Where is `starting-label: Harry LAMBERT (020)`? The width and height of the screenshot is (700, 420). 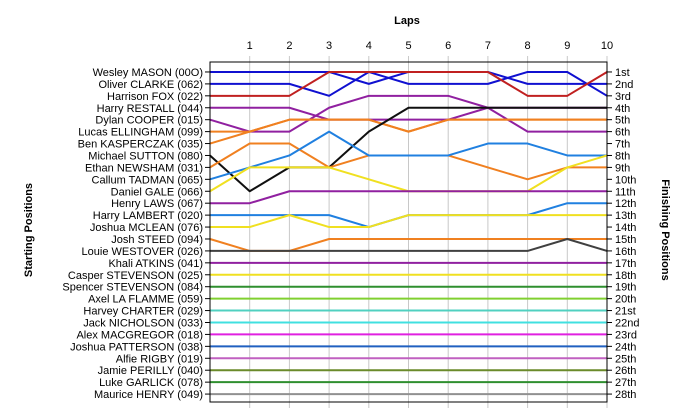
starting-label: Harry LAMBERT (020) is located at coordinates (148, 216).